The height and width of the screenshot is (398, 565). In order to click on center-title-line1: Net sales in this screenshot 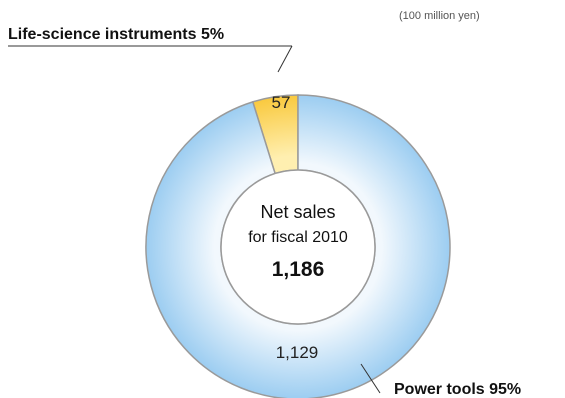, I will do `click(297, 212)`.